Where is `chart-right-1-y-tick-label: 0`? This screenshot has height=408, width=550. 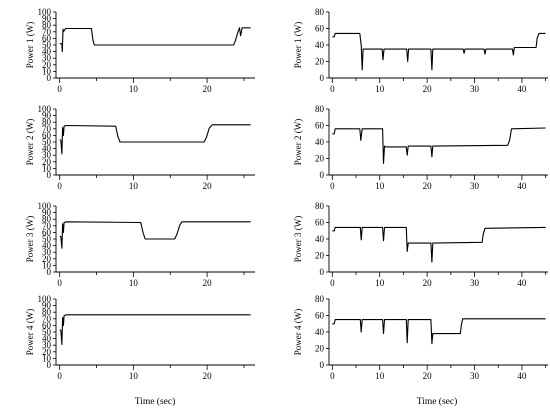 chart-right-1-y-tick-label: 0 is located at coordinates (322, 78).